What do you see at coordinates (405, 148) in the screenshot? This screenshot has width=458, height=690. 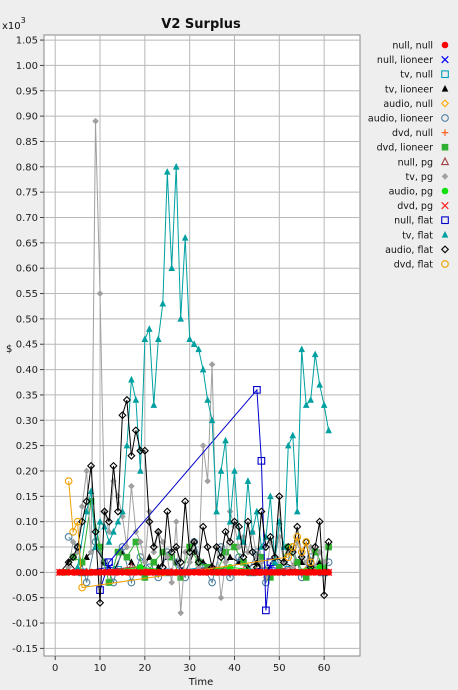 I see `legend-label: dvd, lioneer` at bounding box center [405, 148].